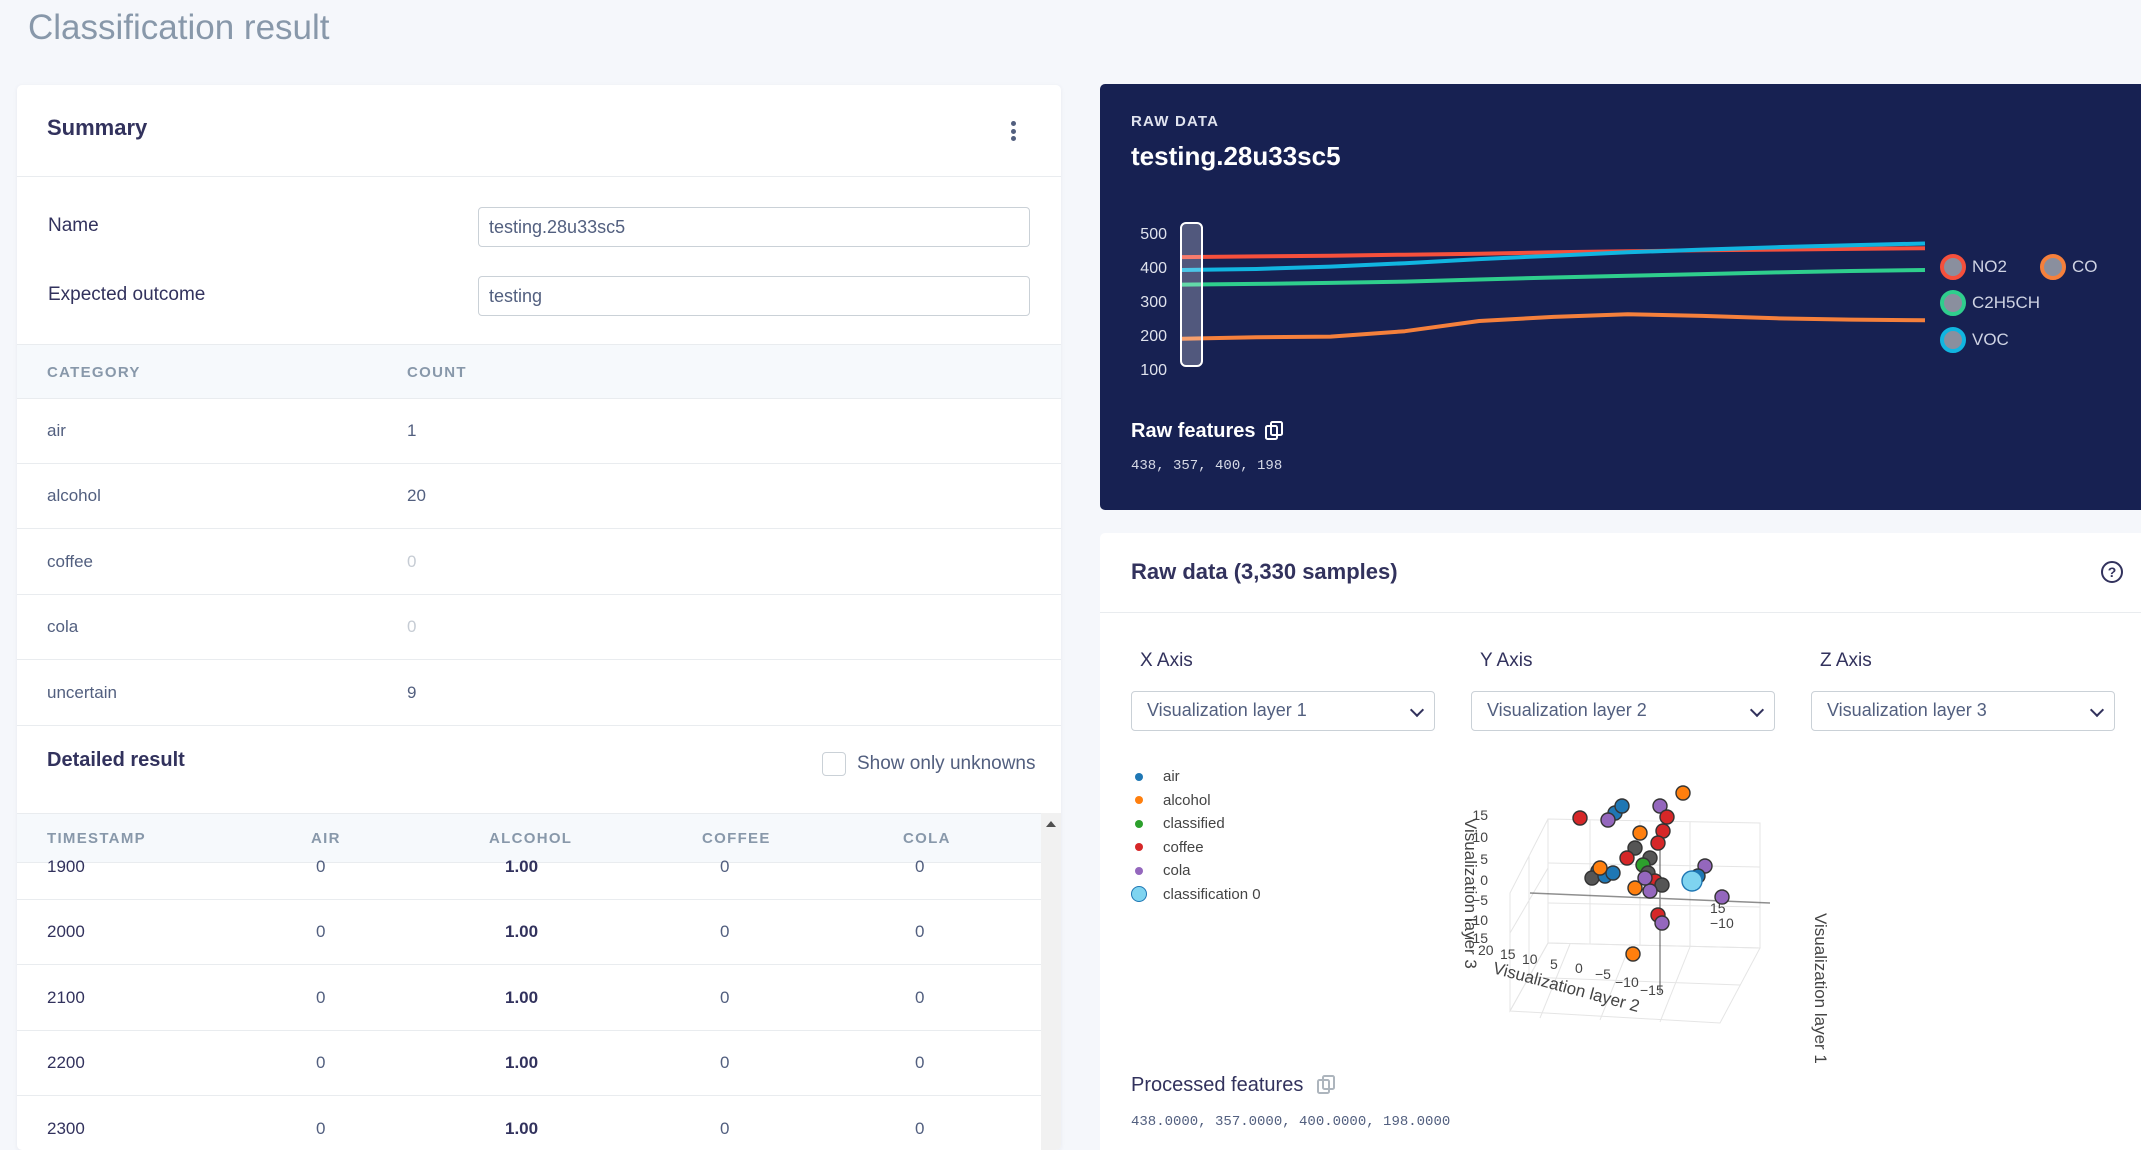 This screenshot has height=1150, width=2141. Describe the element at coordinates (1974, 340) in the screenshot. I see `legend-item-voc: VOC` at that location.